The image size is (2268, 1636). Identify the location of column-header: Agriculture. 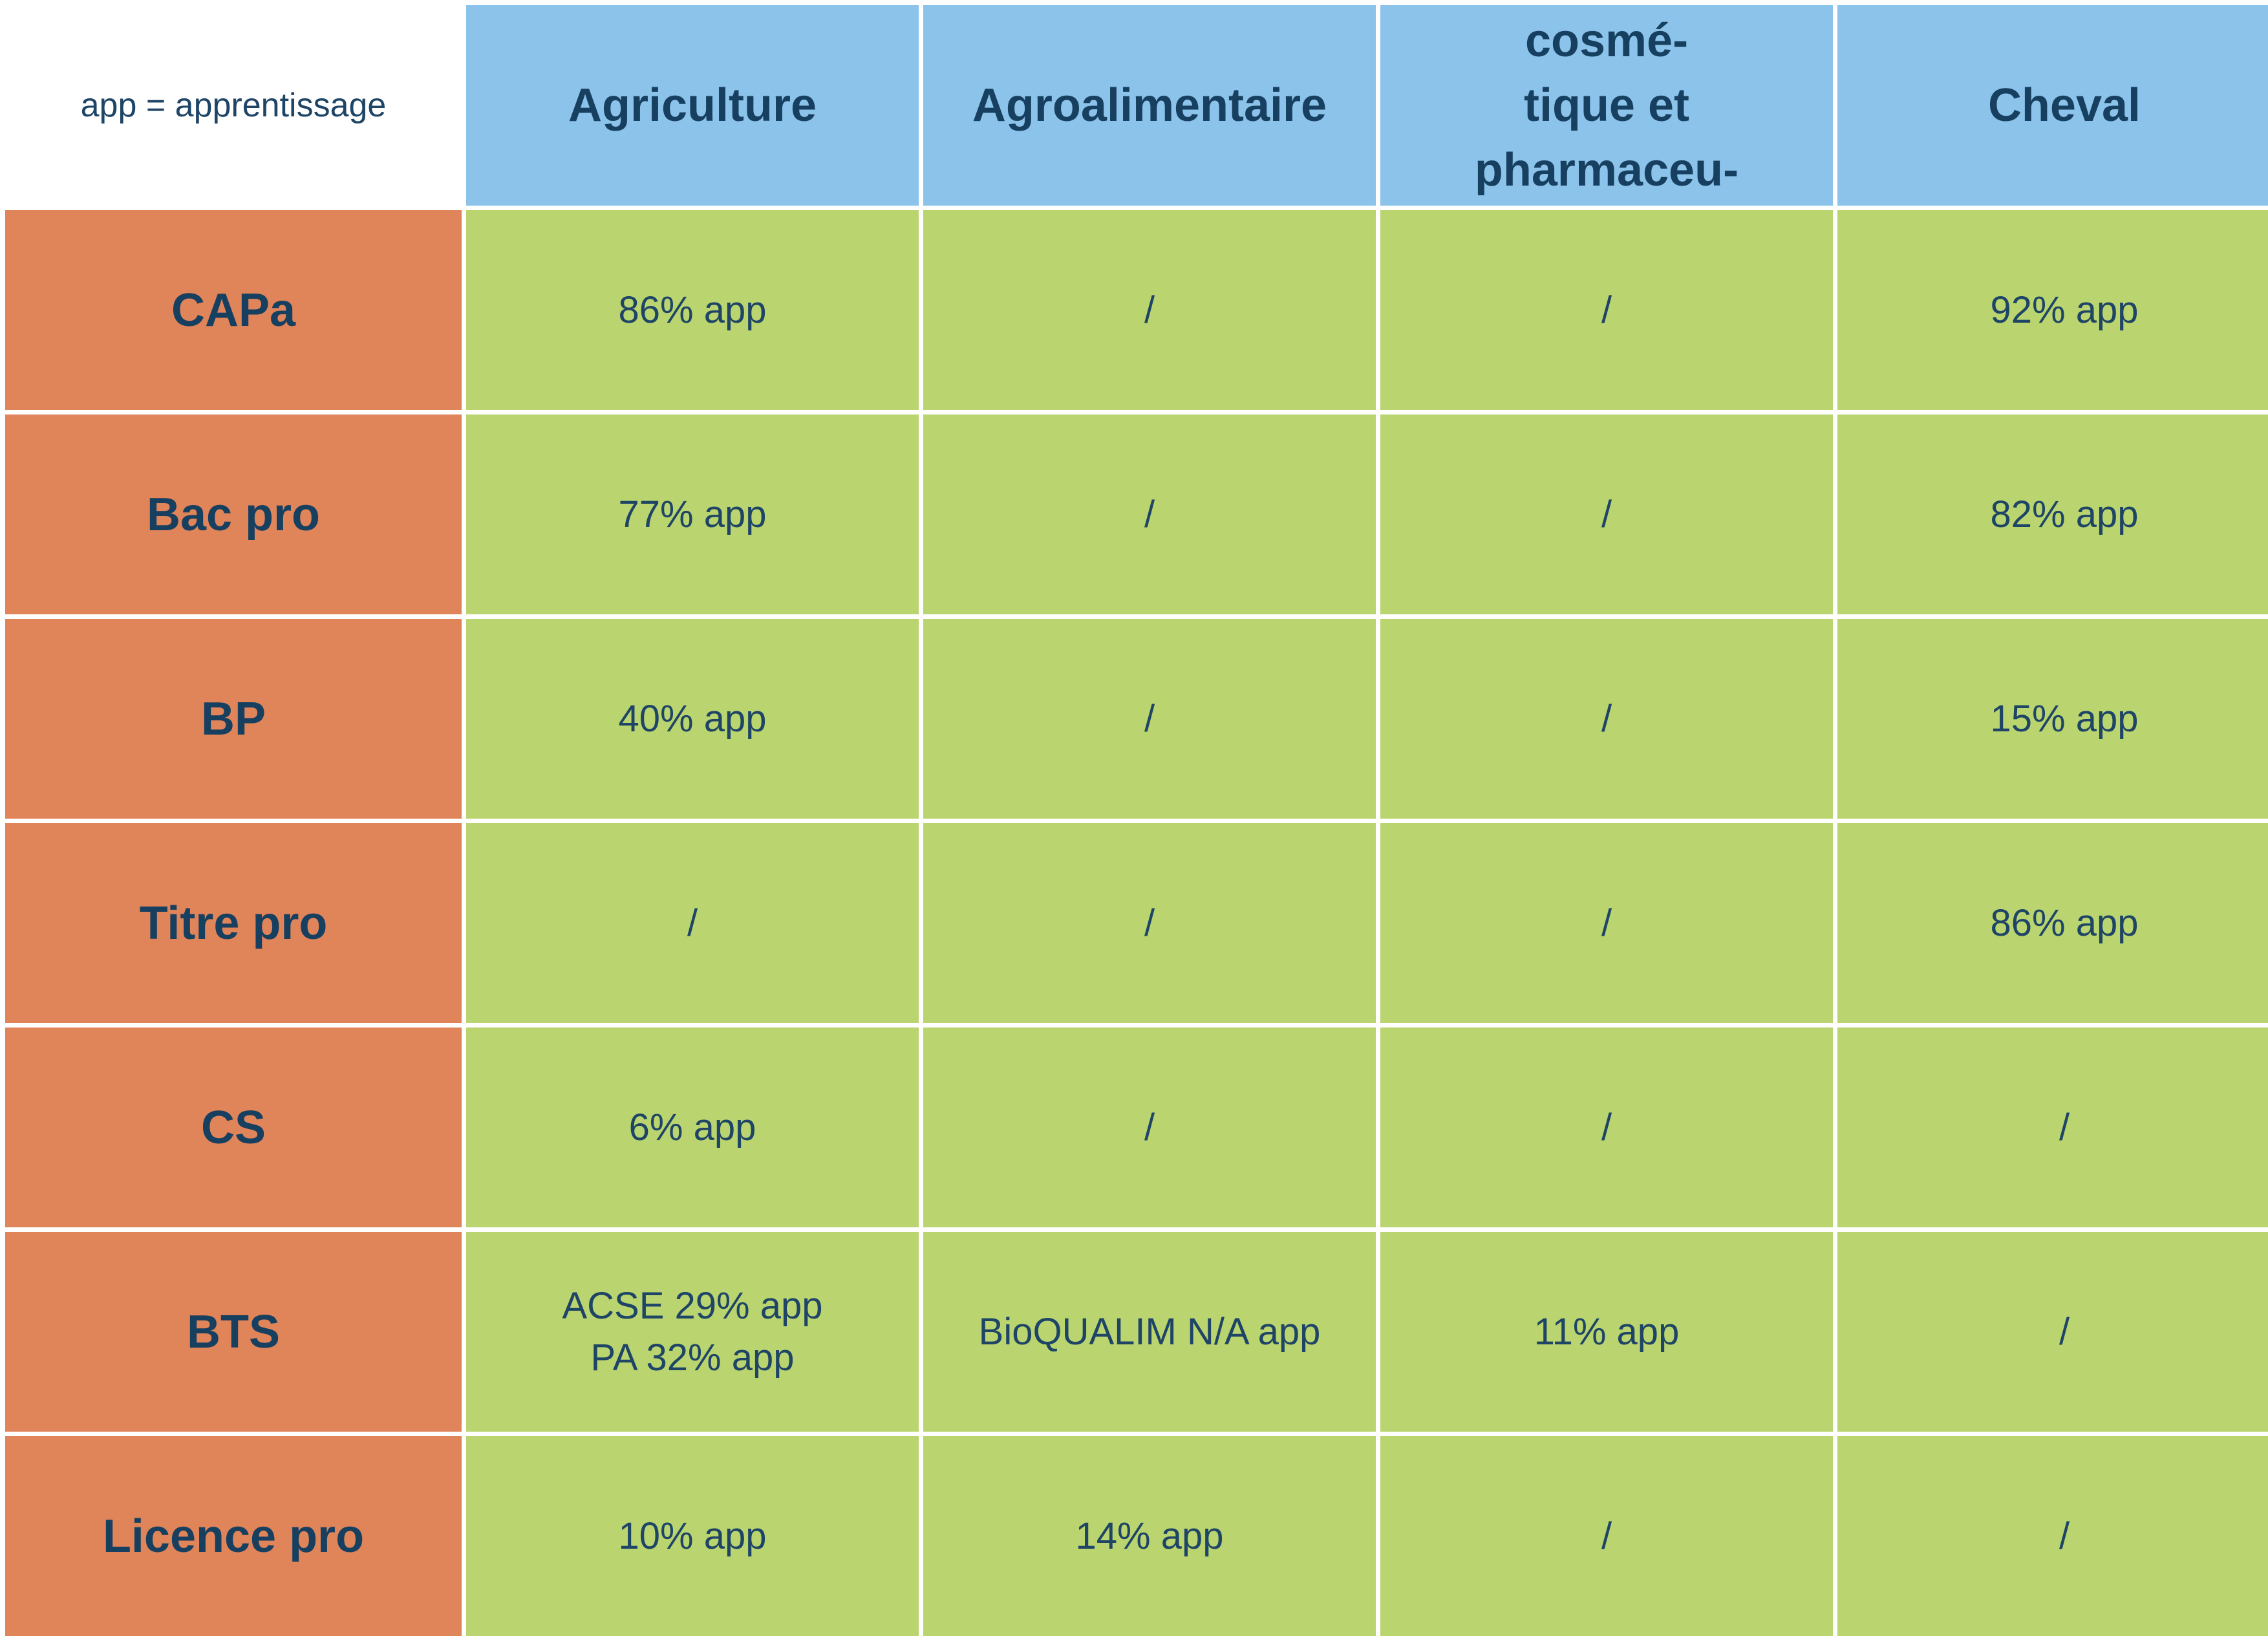
(692, 106).